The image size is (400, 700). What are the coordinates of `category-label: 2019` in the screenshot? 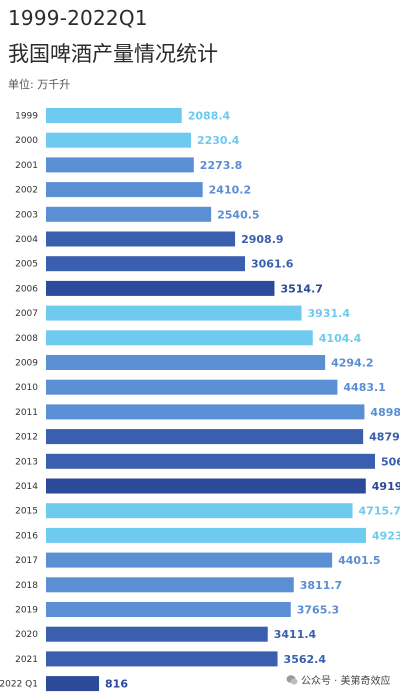 It's located at (26, 611).